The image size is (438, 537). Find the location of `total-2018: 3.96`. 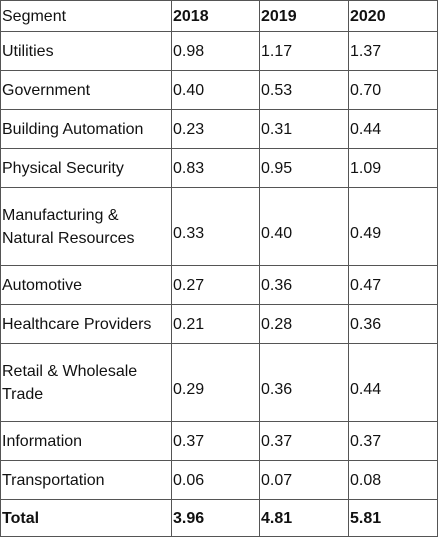

total-2018: 3.96 is located at coordinates (215, 518).